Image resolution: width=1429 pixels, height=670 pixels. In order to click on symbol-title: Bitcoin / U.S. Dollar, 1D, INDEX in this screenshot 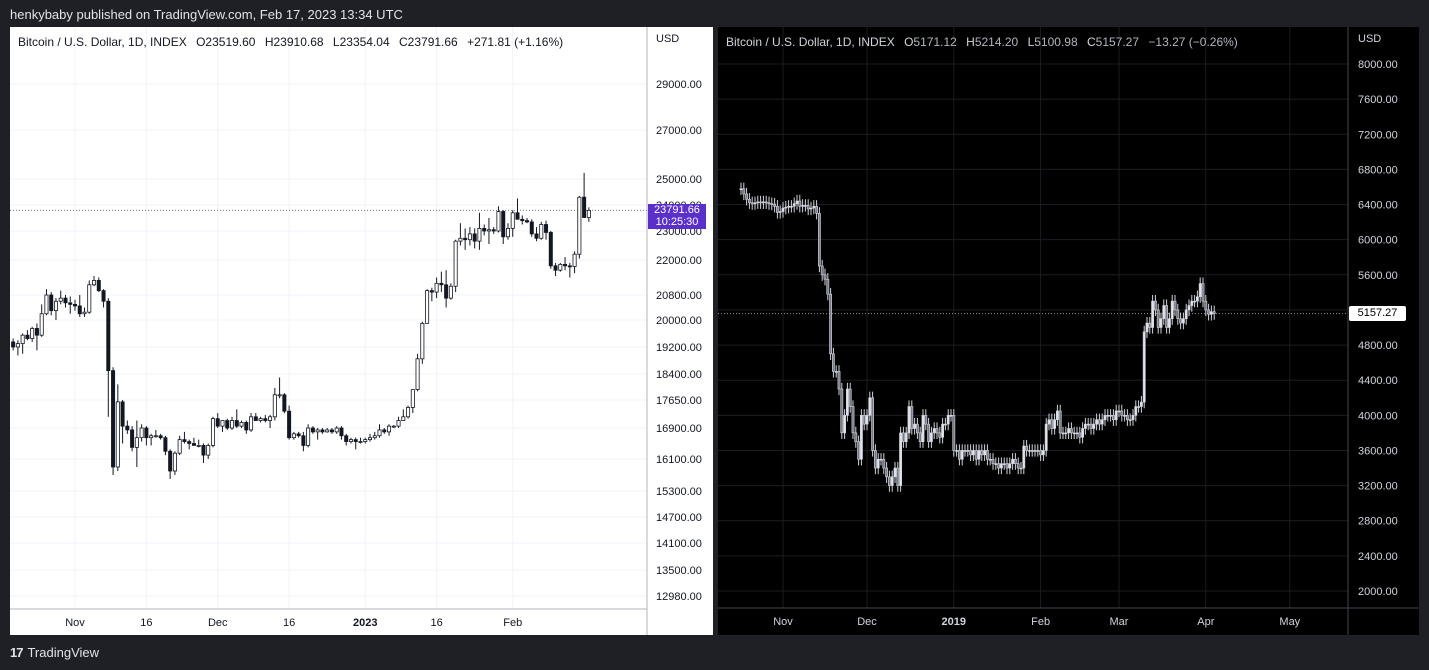, I will do `click(810, 42)`.